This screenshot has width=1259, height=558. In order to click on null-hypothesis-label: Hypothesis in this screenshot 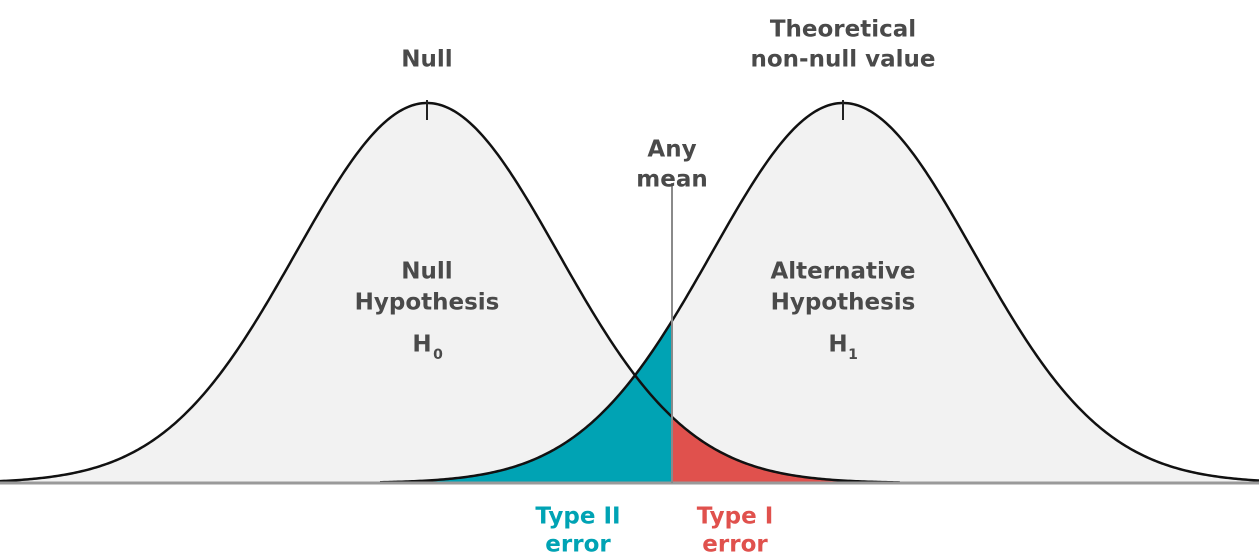, I will do `click(427, 303)`.